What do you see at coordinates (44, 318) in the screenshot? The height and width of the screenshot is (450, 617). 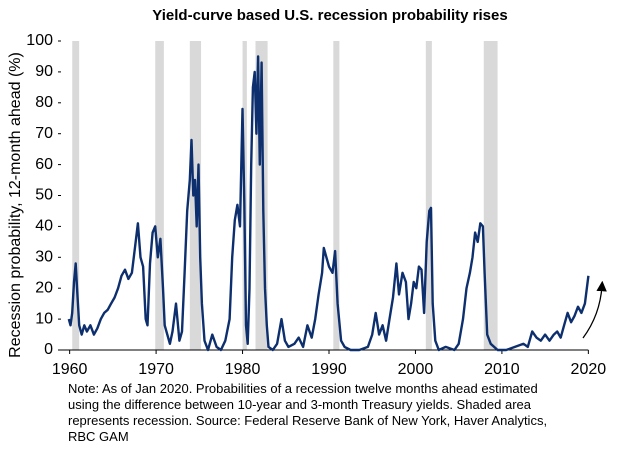 I see `y-tick-label: 10` at bounding box center [44, 318].